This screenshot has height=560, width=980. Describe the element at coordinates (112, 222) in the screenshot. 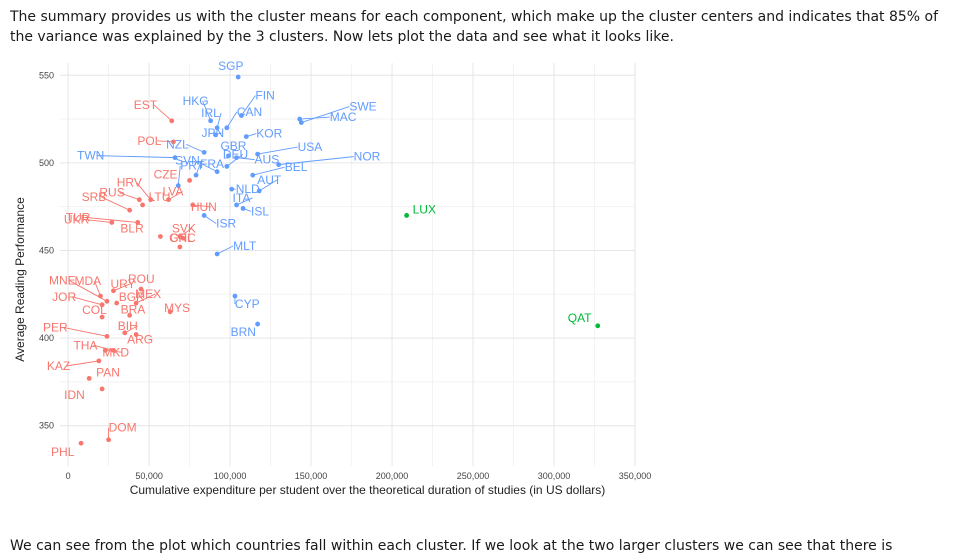

I see `point-ukr` at that location.